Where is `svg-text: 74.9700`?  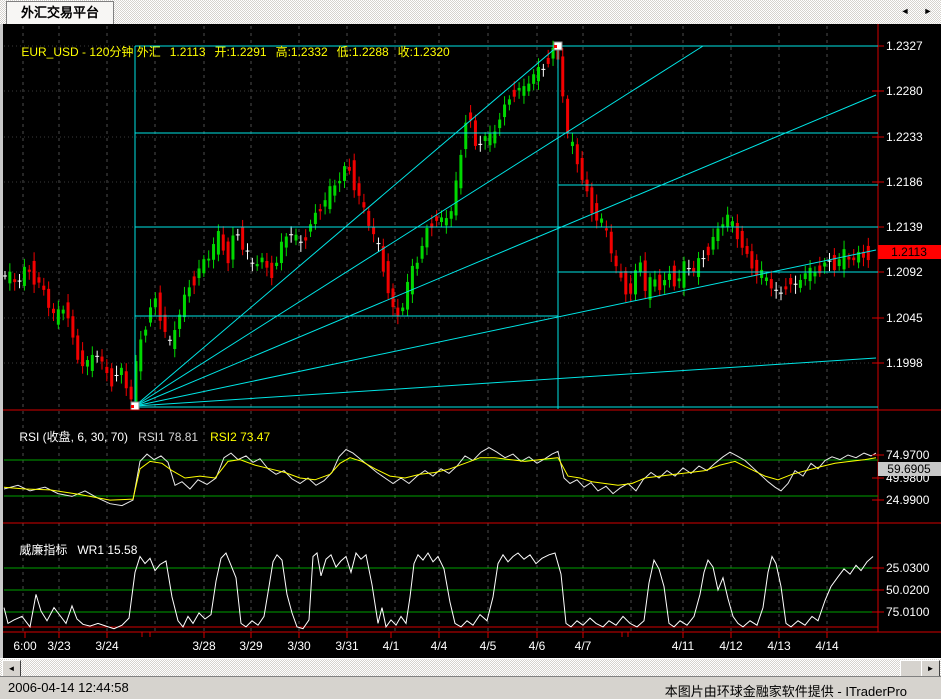
svg-text: 74.9700 is located at coordinates (908, 455).